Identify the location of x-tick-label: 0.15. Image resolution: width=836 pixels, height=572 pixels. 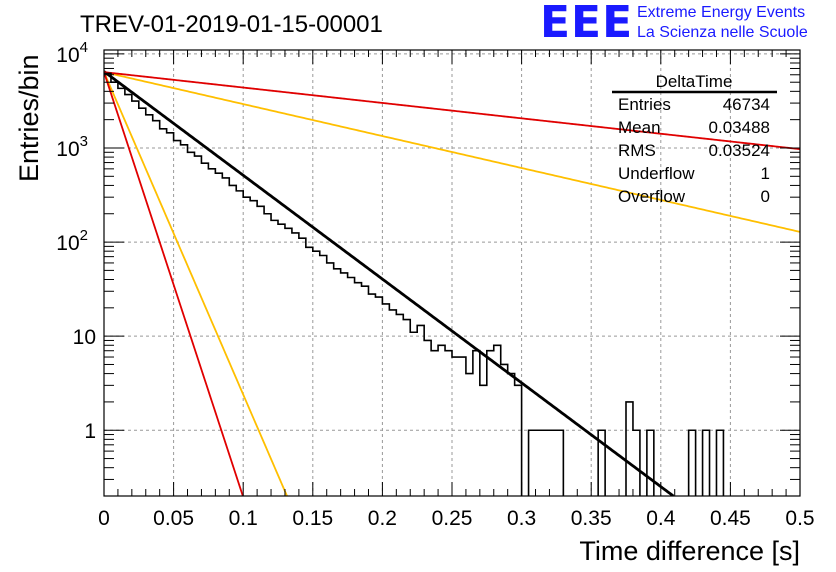
(312, 518).